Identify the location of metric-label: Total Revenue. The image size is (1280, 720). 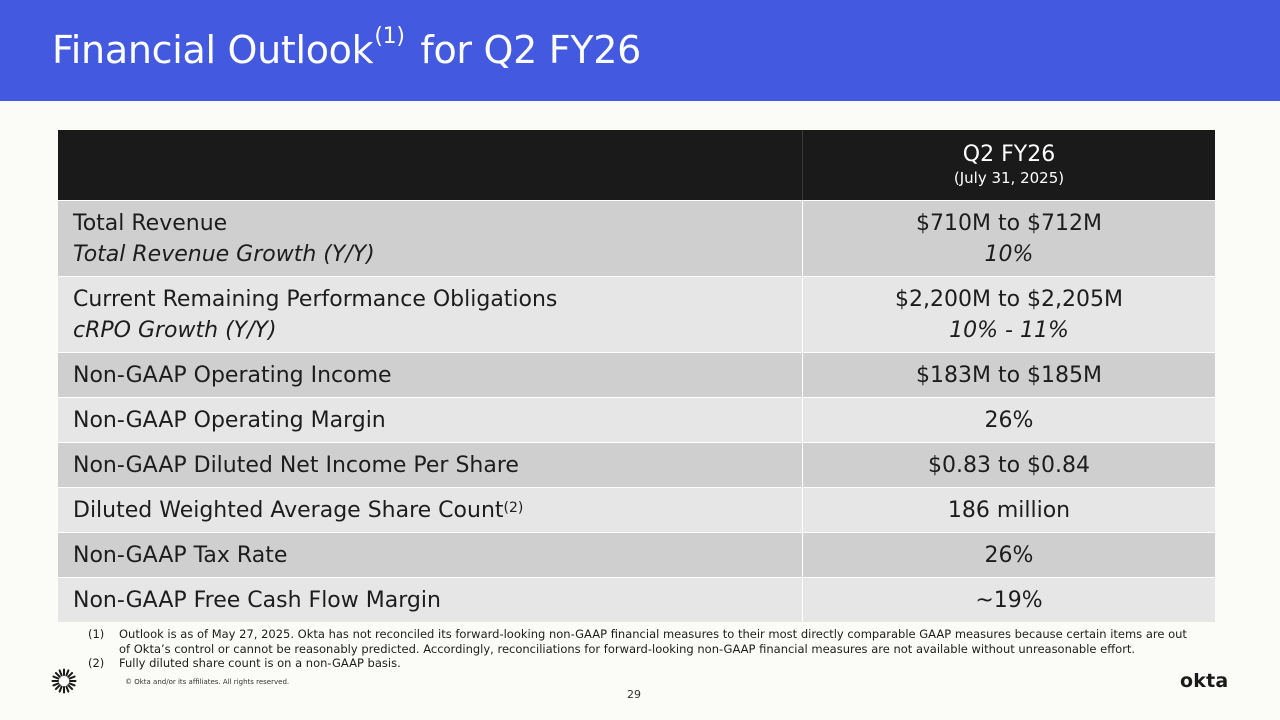
(150, 223).